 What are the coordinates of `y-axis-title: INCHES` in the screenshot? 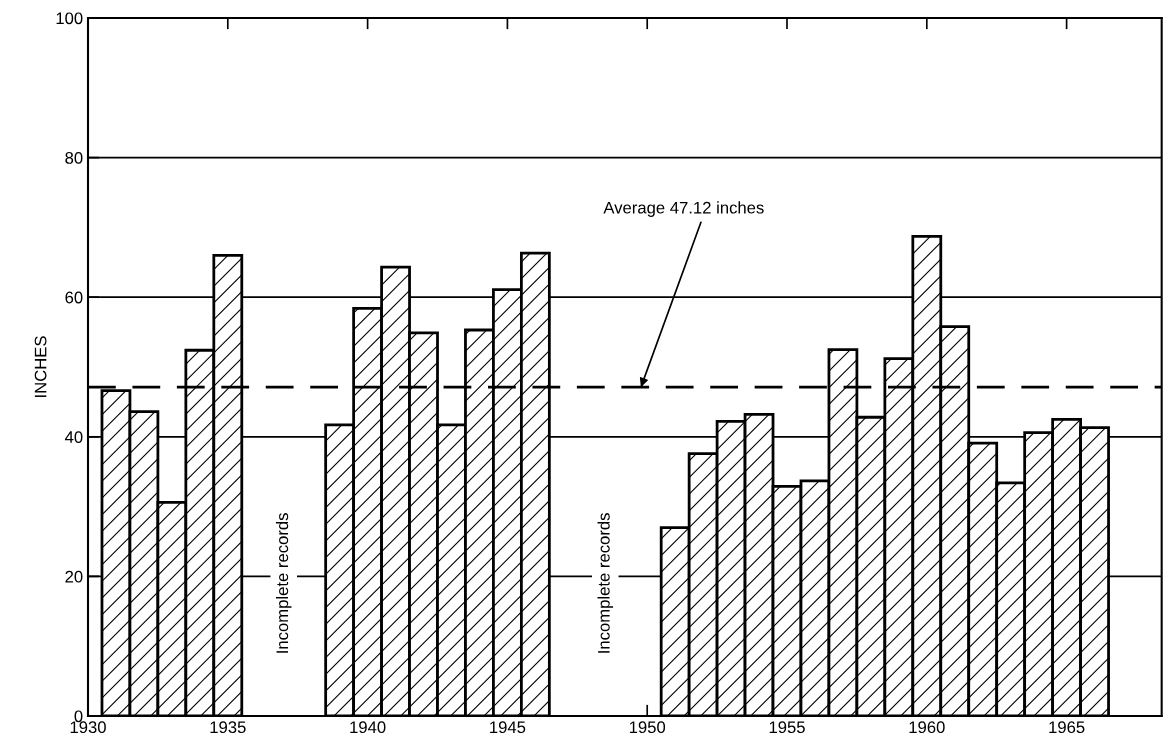 It's located at (40, 366).